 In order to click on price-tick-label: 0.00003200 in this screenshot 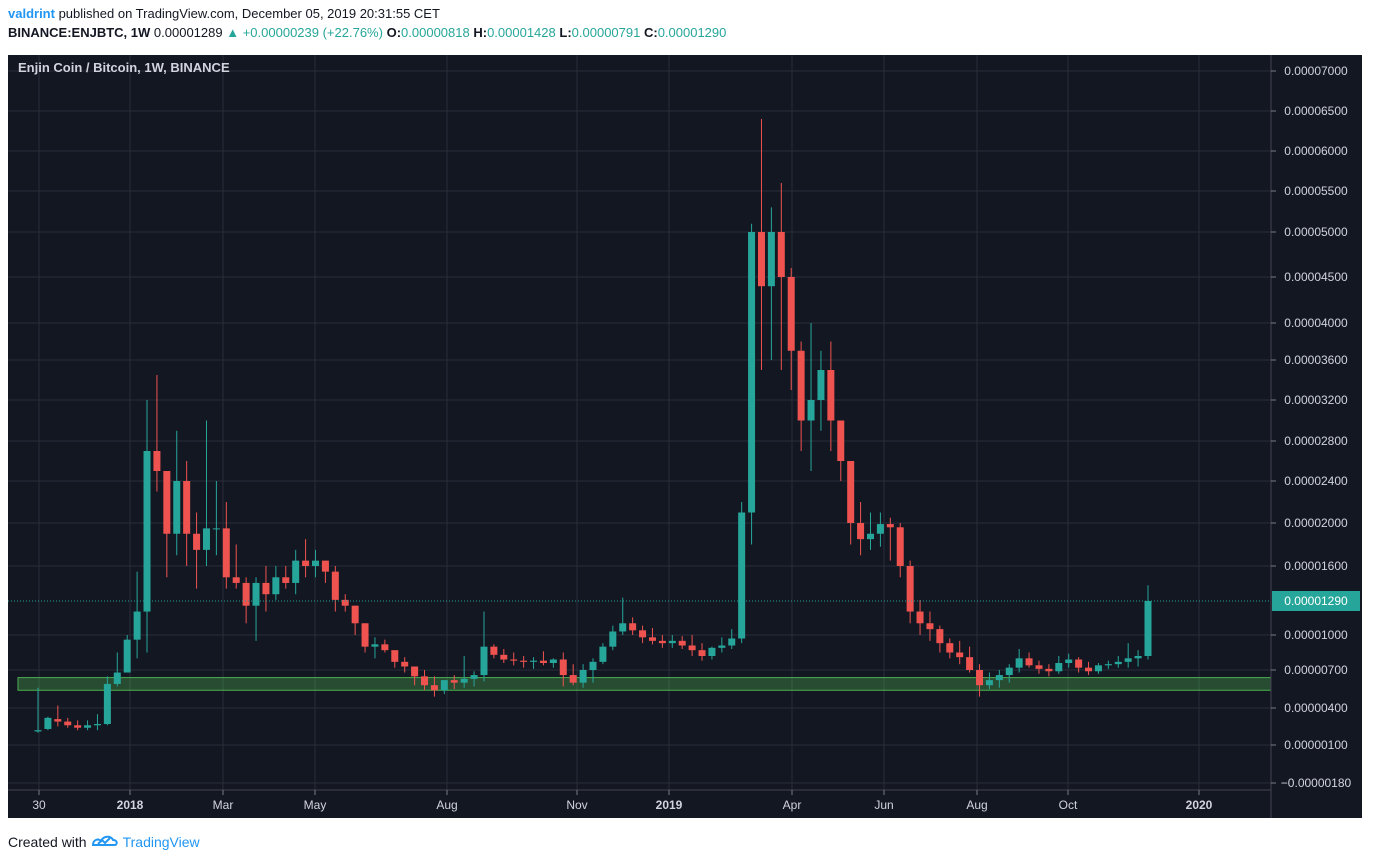, I will do `click(1316, 400)`.